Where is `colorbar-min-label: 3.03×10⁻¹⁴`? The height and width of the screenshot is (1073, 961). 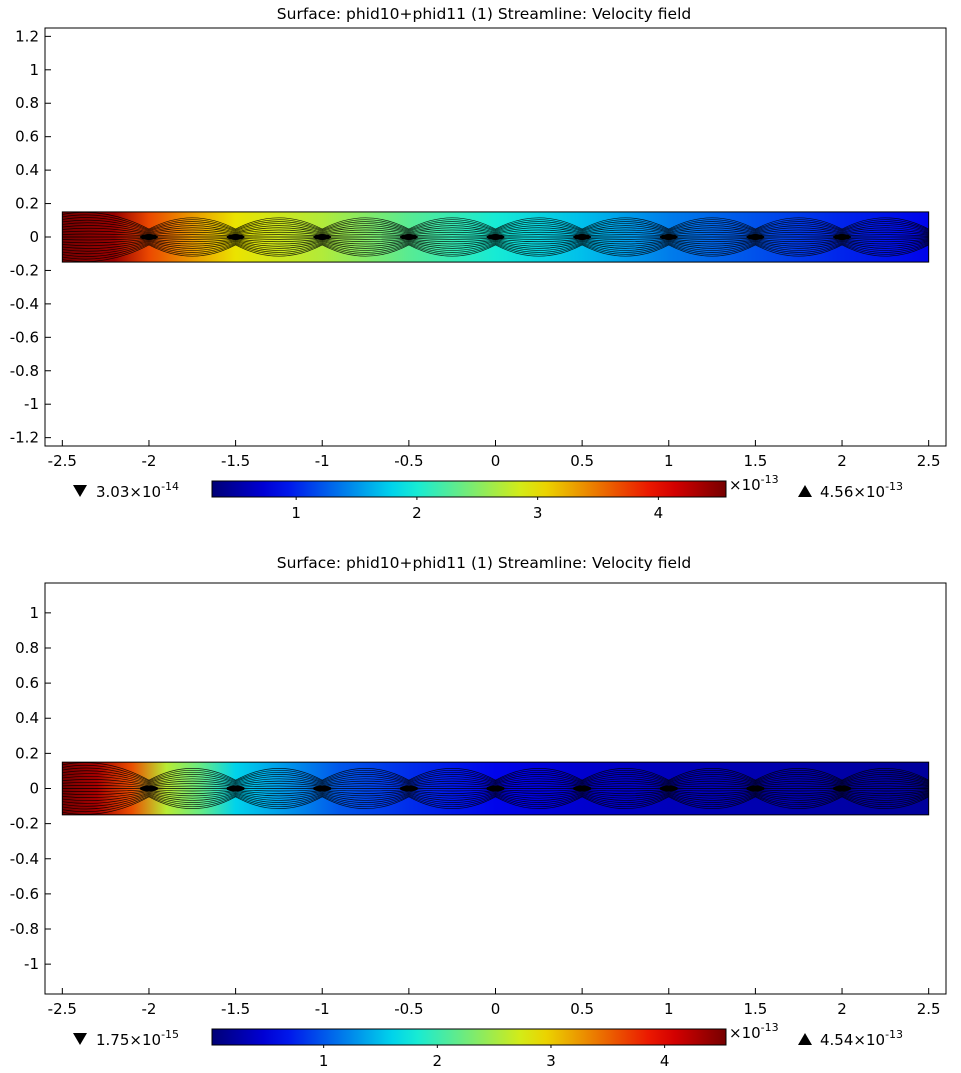
colorbar-min-label: 3.03×10⁻¹⁴ is located at coordinates (137, 490).